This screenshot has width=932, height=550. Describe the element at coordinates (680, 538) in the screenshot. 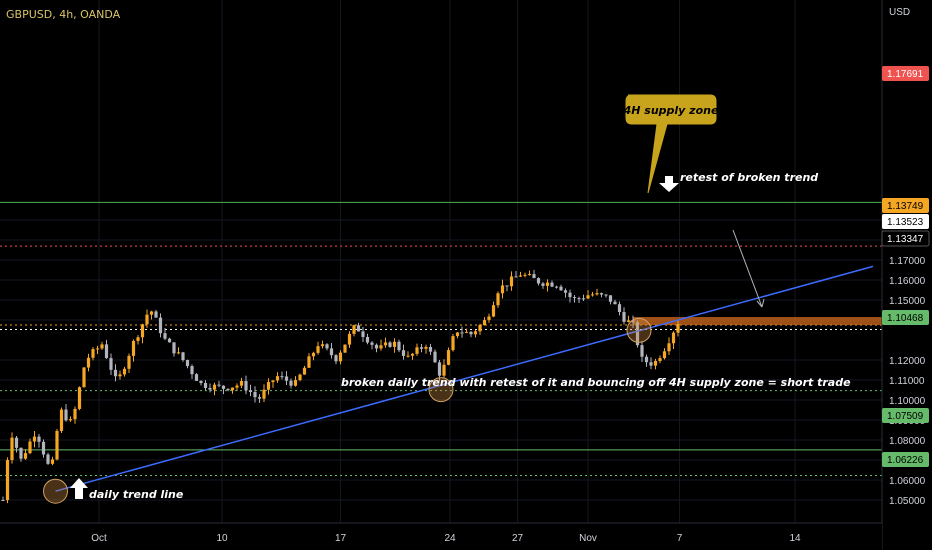

I see `time-tick-label: 7` at that location.